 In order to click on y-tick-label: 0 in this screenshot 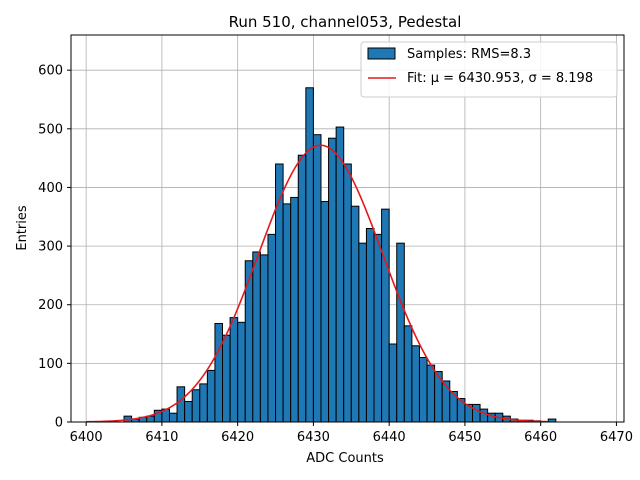, I will do `click(59, 423)`.